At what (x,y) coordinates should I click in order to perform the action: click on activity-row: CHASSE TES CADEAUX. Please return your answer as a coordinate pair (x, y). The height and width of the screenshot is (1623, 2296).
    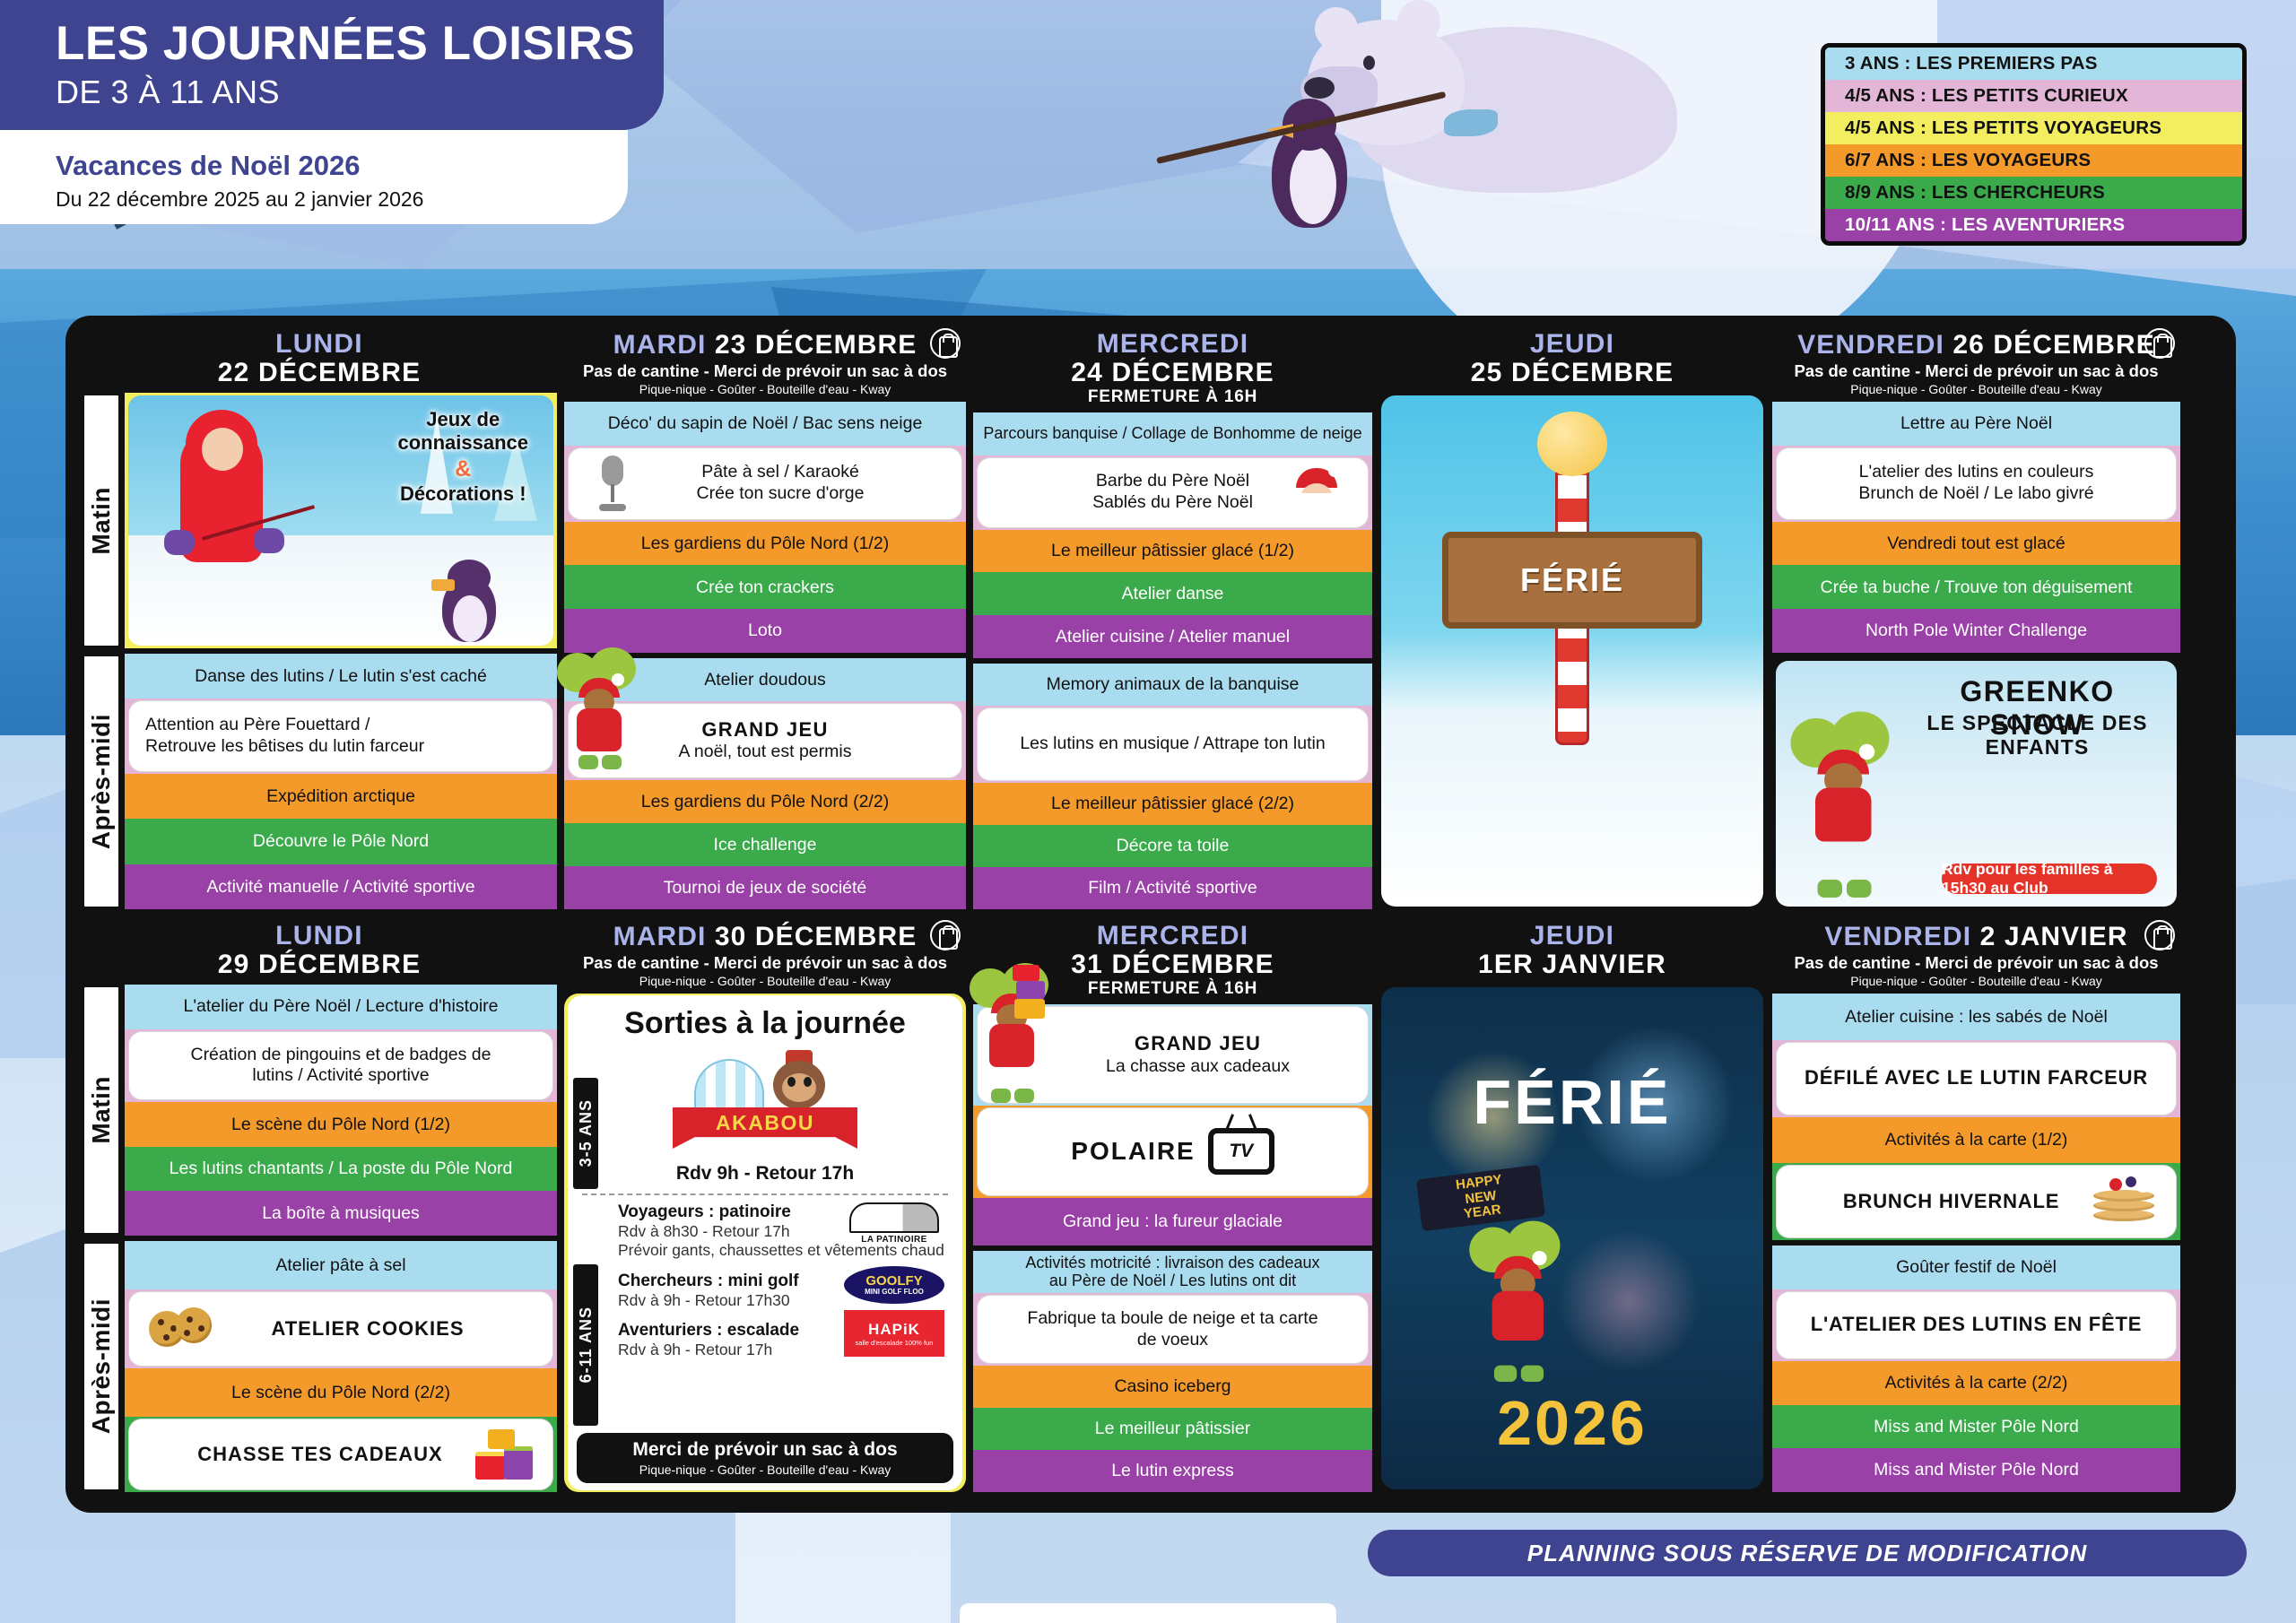
    Looking at the image, I should click on (341, 1455).